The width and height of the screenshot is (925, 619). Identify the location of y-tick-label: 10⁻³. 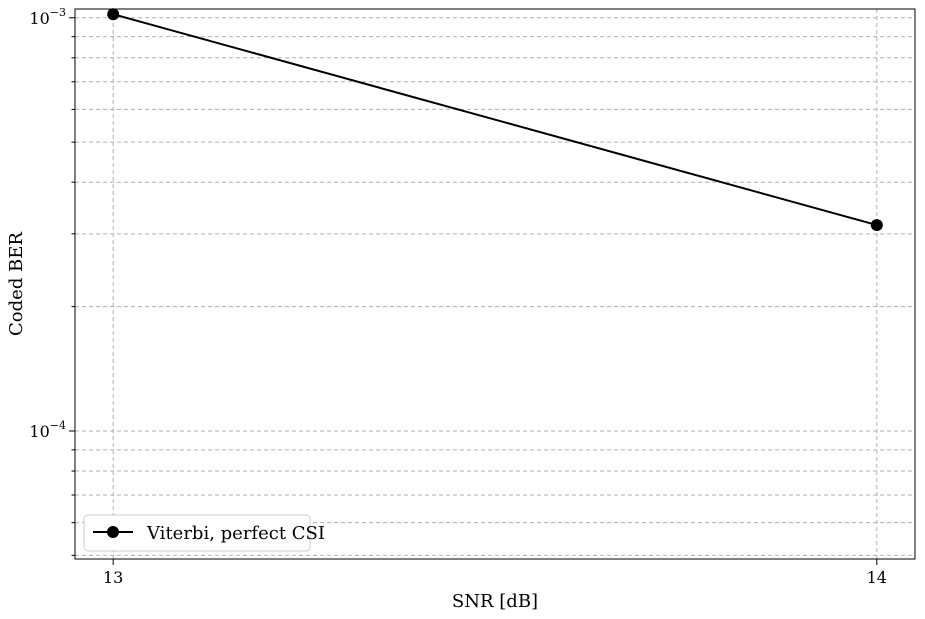
(47, 17).